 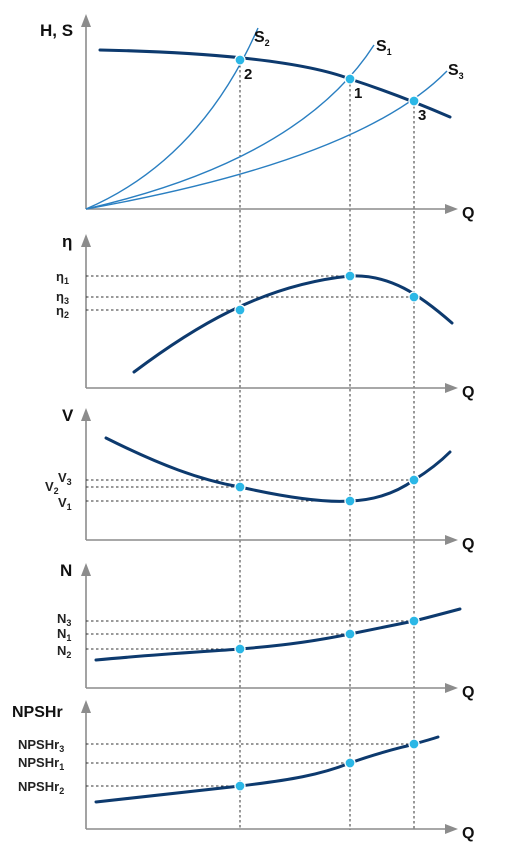 I want to click on point-label-1: 1, so click(x=358, y=93).